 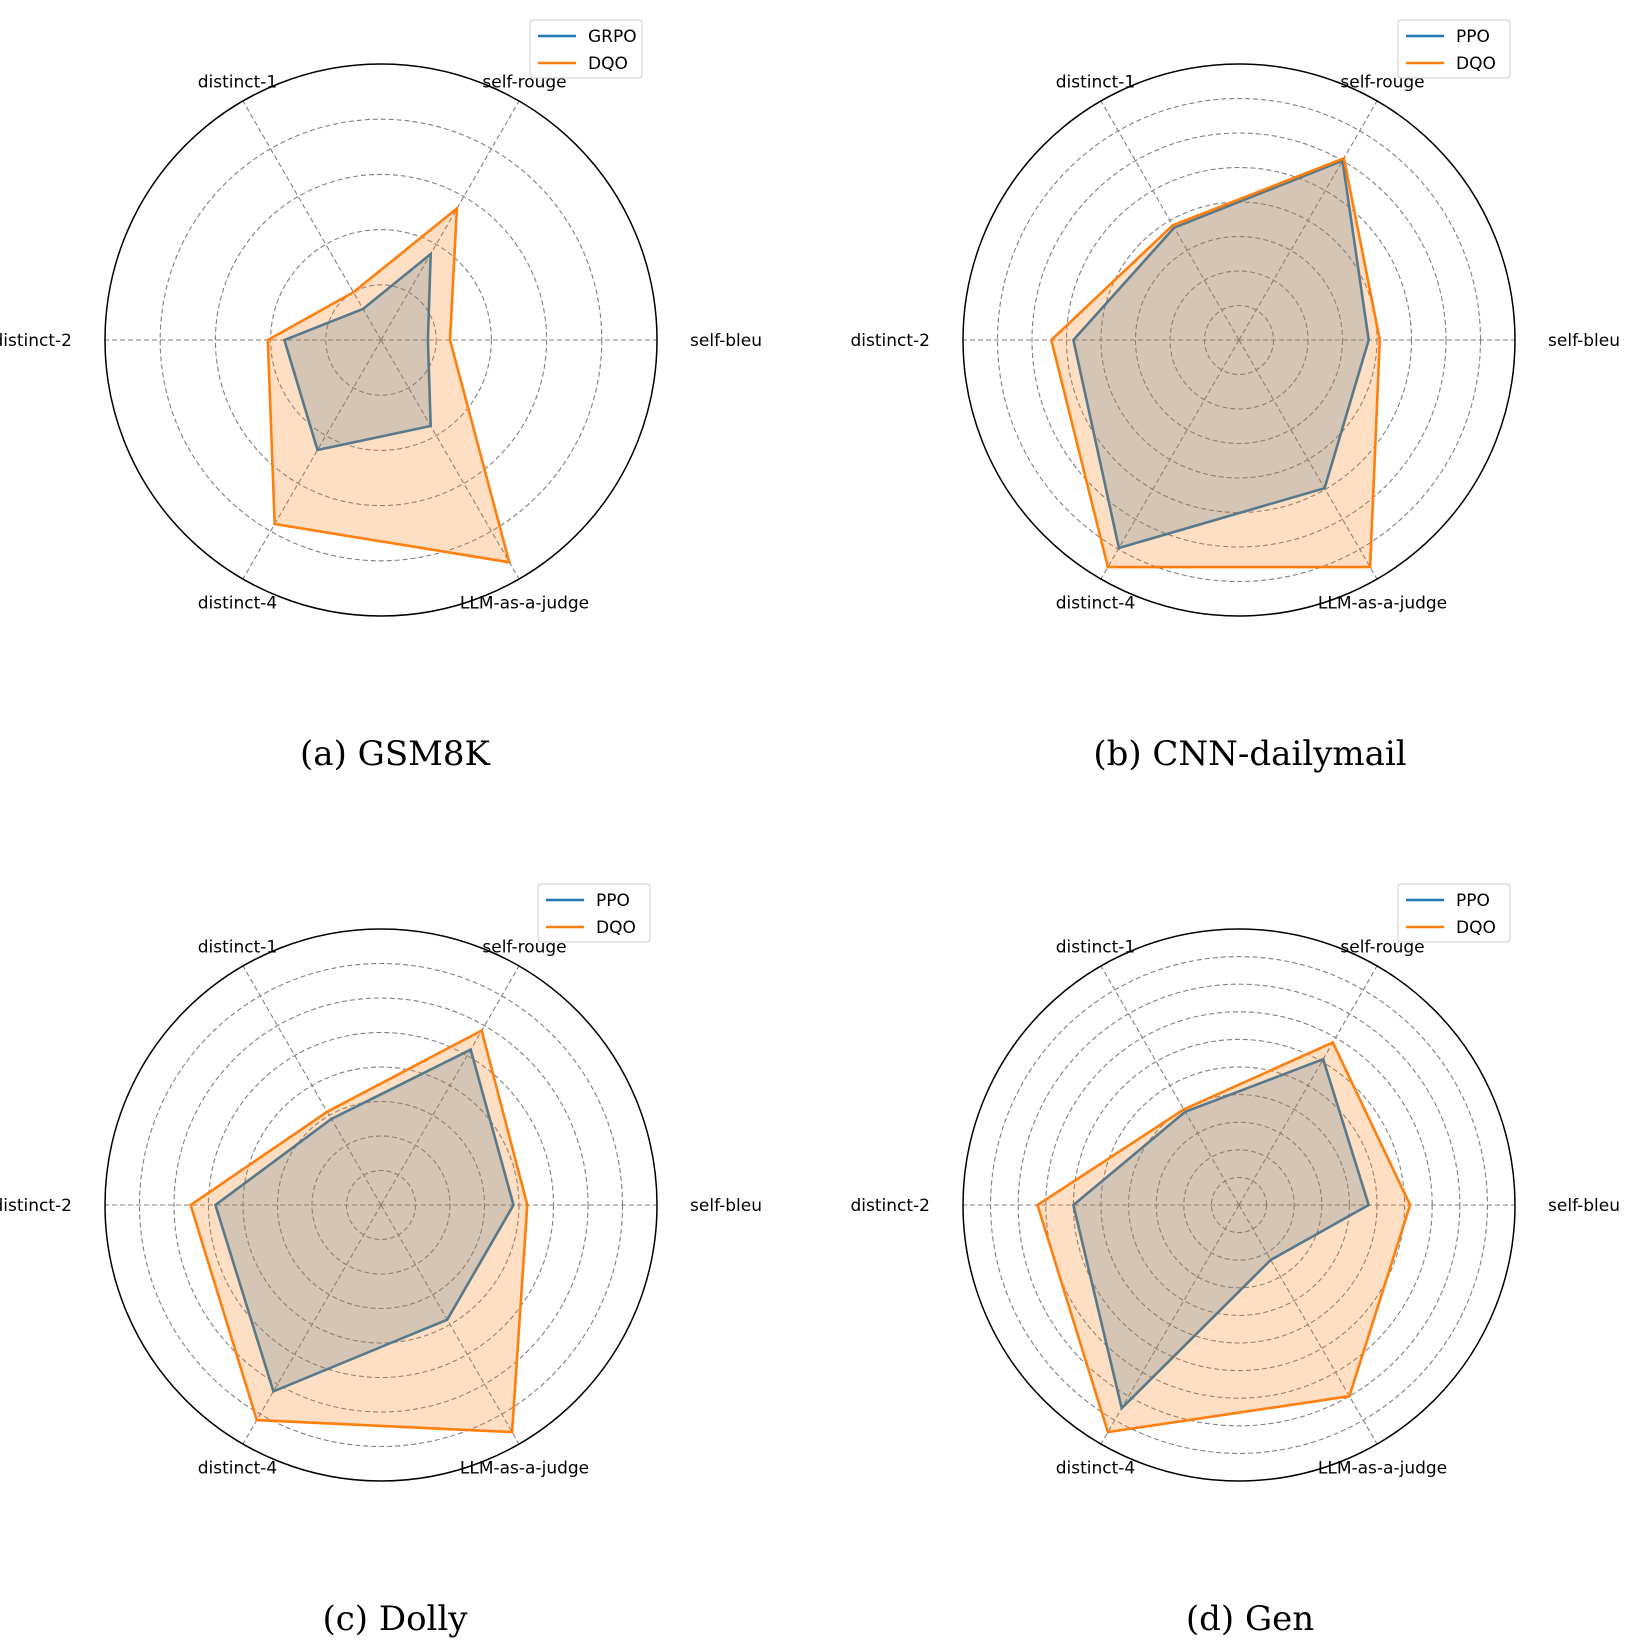 I want to click on legend-label: GRPO, so click(x=612, y=37).